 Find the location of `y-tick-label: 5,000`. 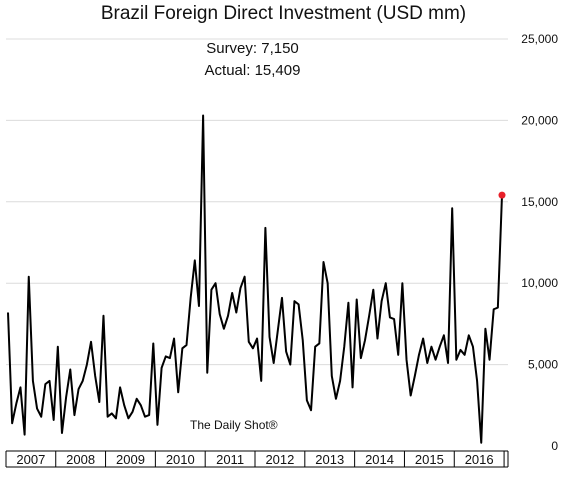

y-tick-label: 5,000 is located at coordinates (543, 365).